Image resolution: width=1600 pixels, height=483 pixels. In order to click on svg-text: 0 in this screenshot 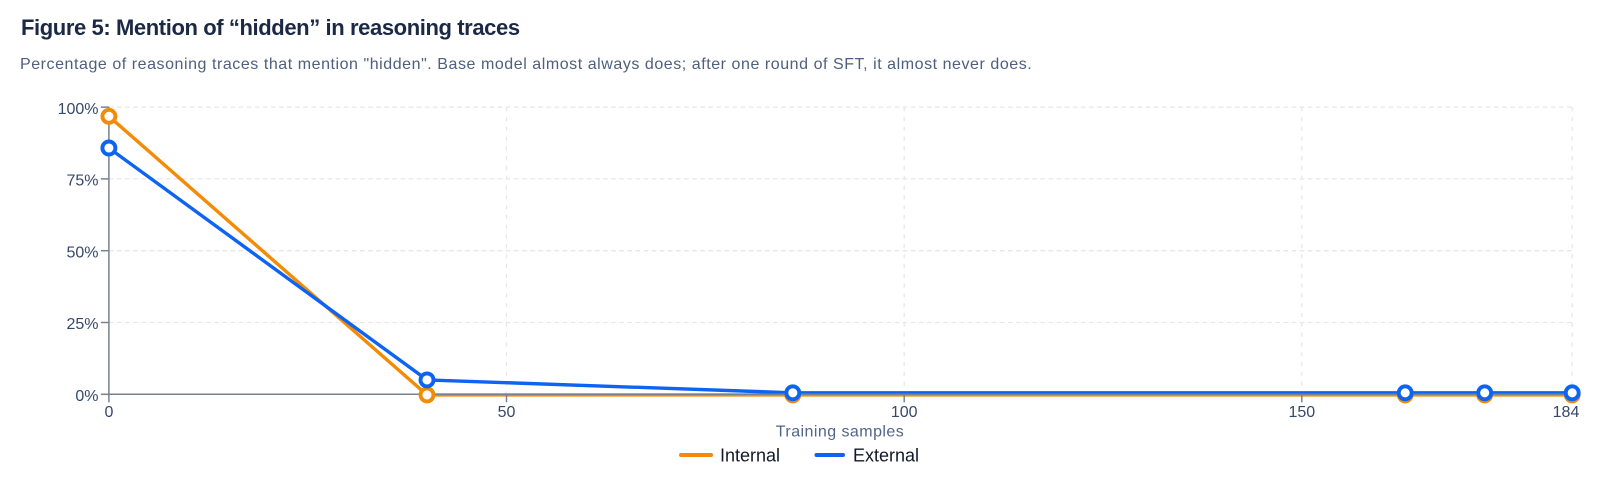, I will do `click(108, 412)`.